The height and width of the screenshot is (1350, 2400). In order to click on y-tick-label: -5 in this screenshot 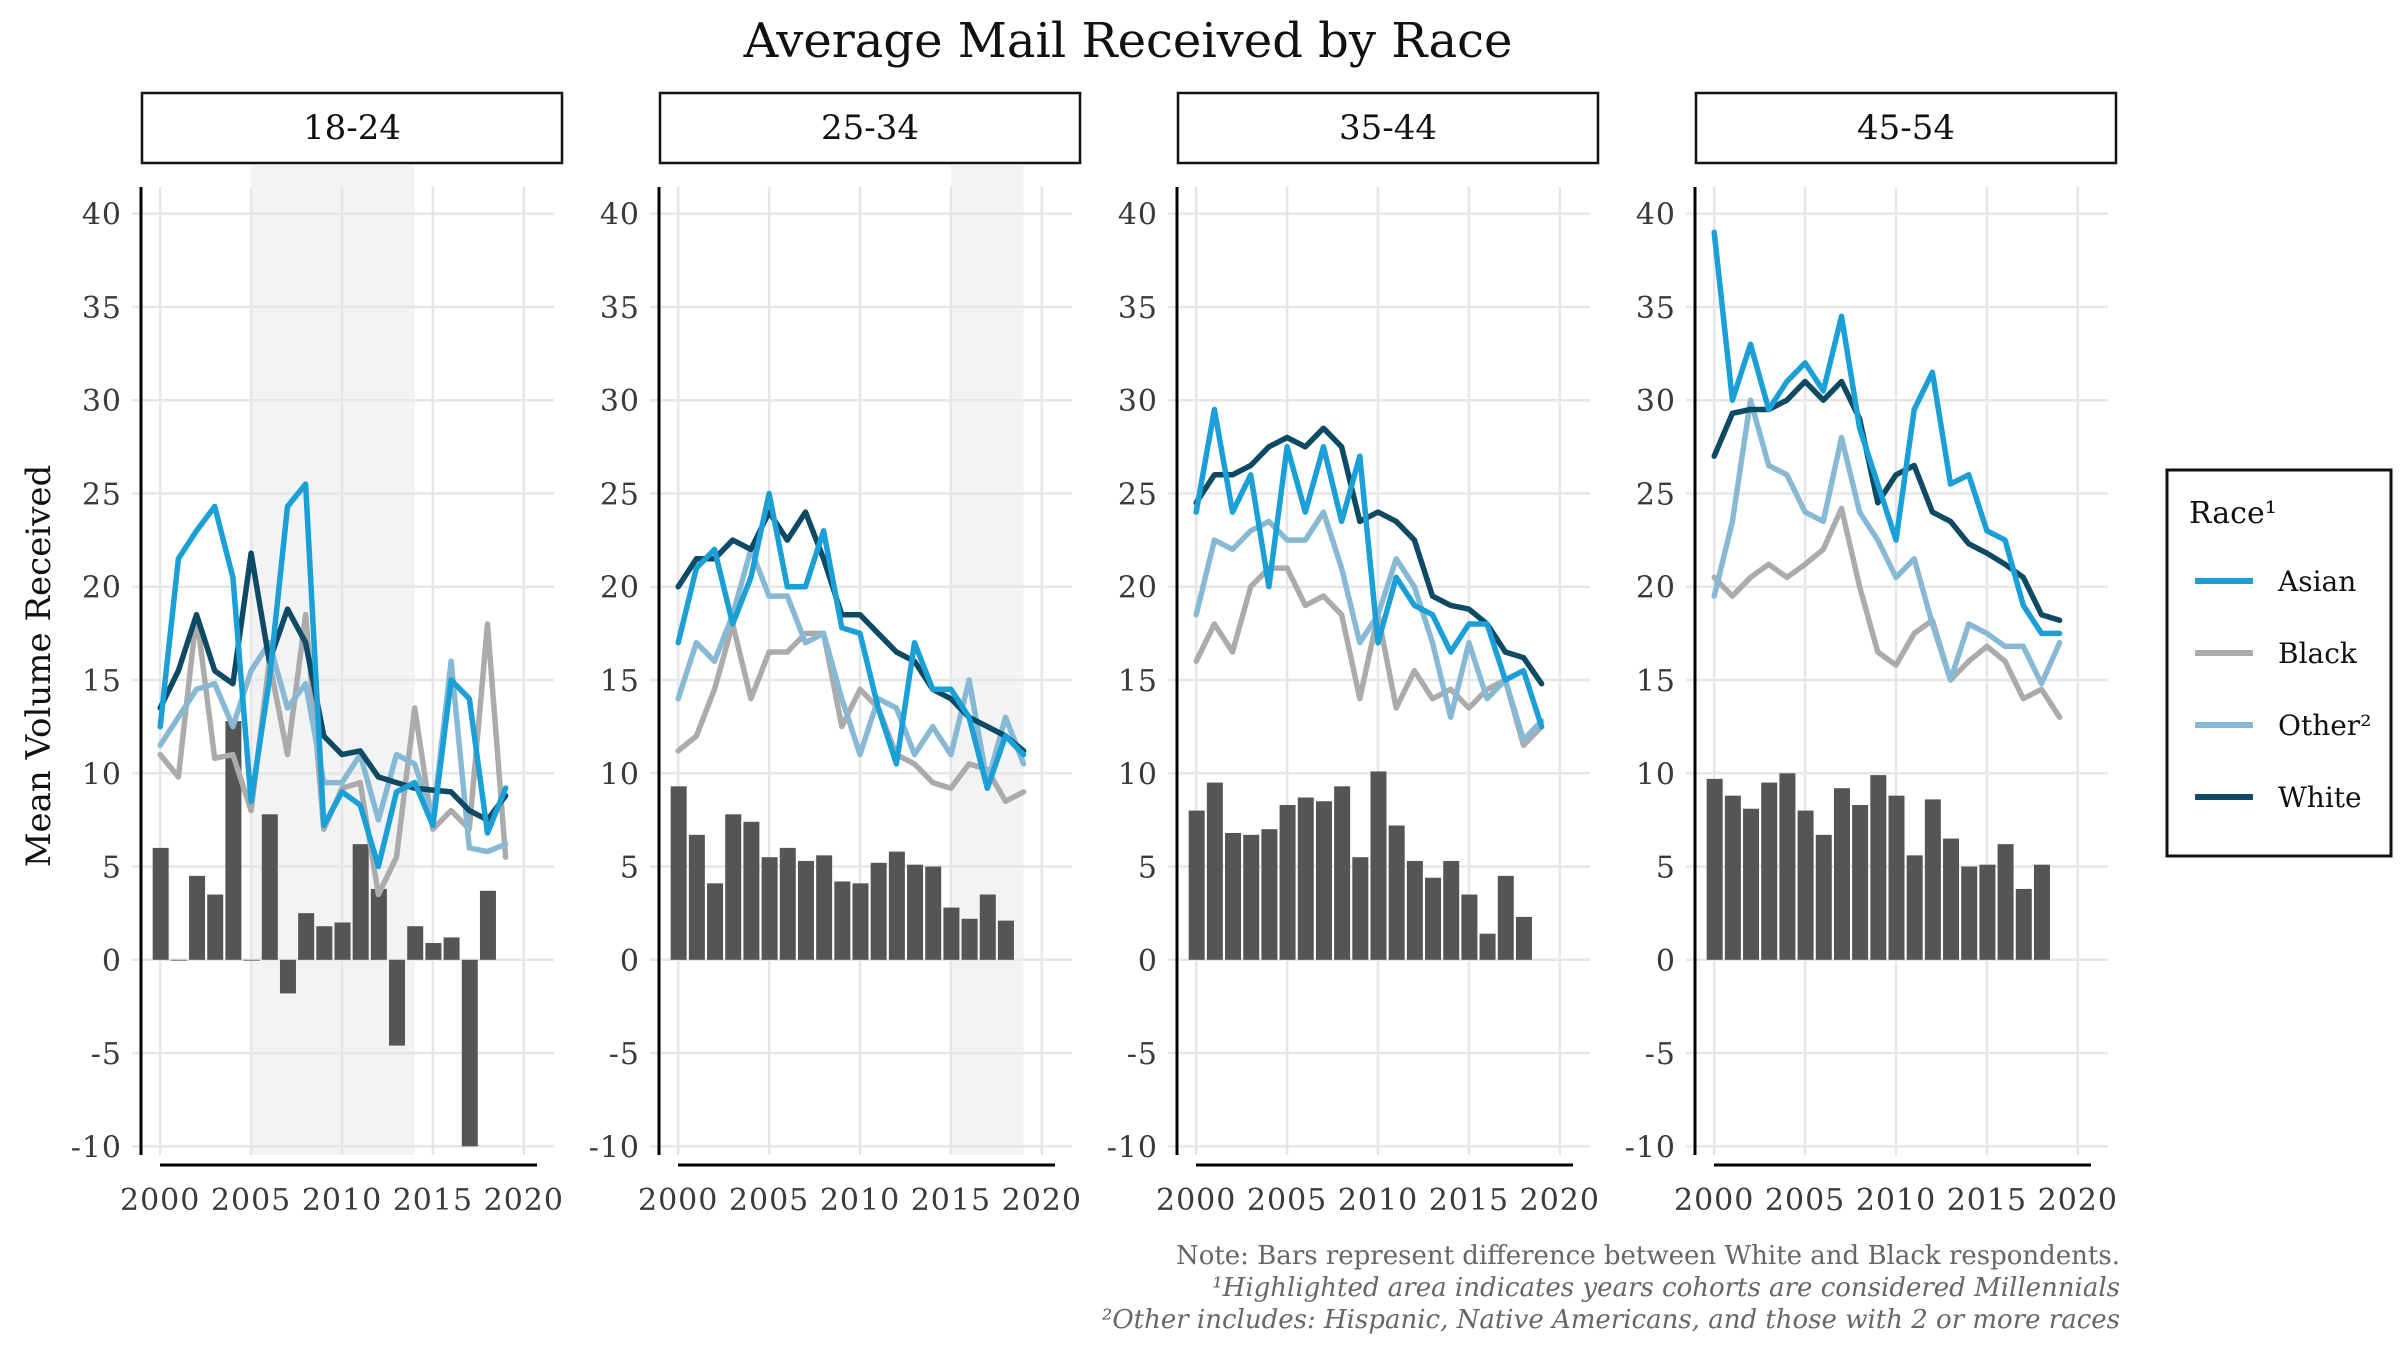, I will do `click(1142, 1054)`.